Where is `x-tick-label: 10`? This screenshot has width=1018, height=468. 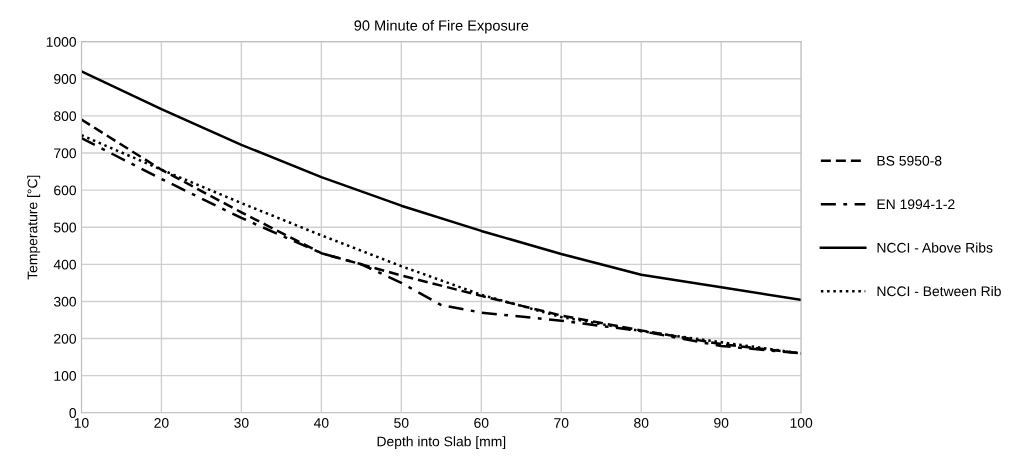 x-tick-label: 10 is located at coordinates (81, 423).